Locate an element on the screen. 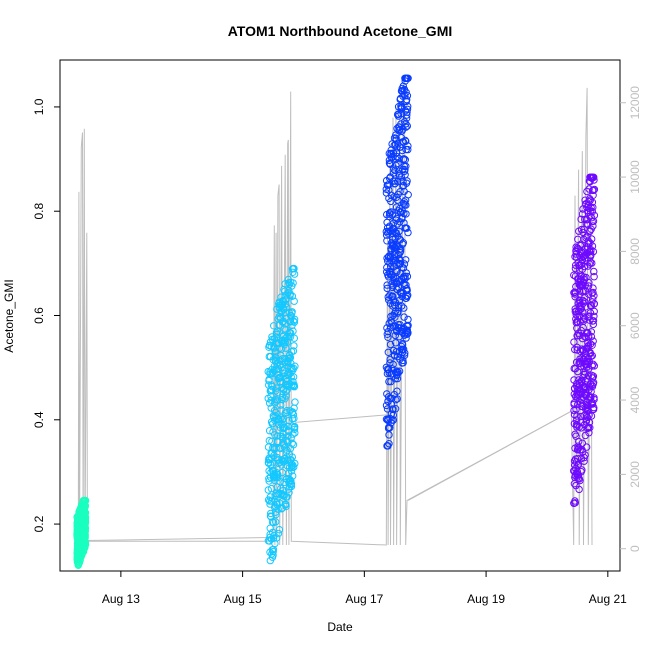 This screenshot has width=650, height=650. bottom-axis: Aug 13 Aug 15 Aug 17 Aug 19 Aug 21 is located at coordinates (364, 588).